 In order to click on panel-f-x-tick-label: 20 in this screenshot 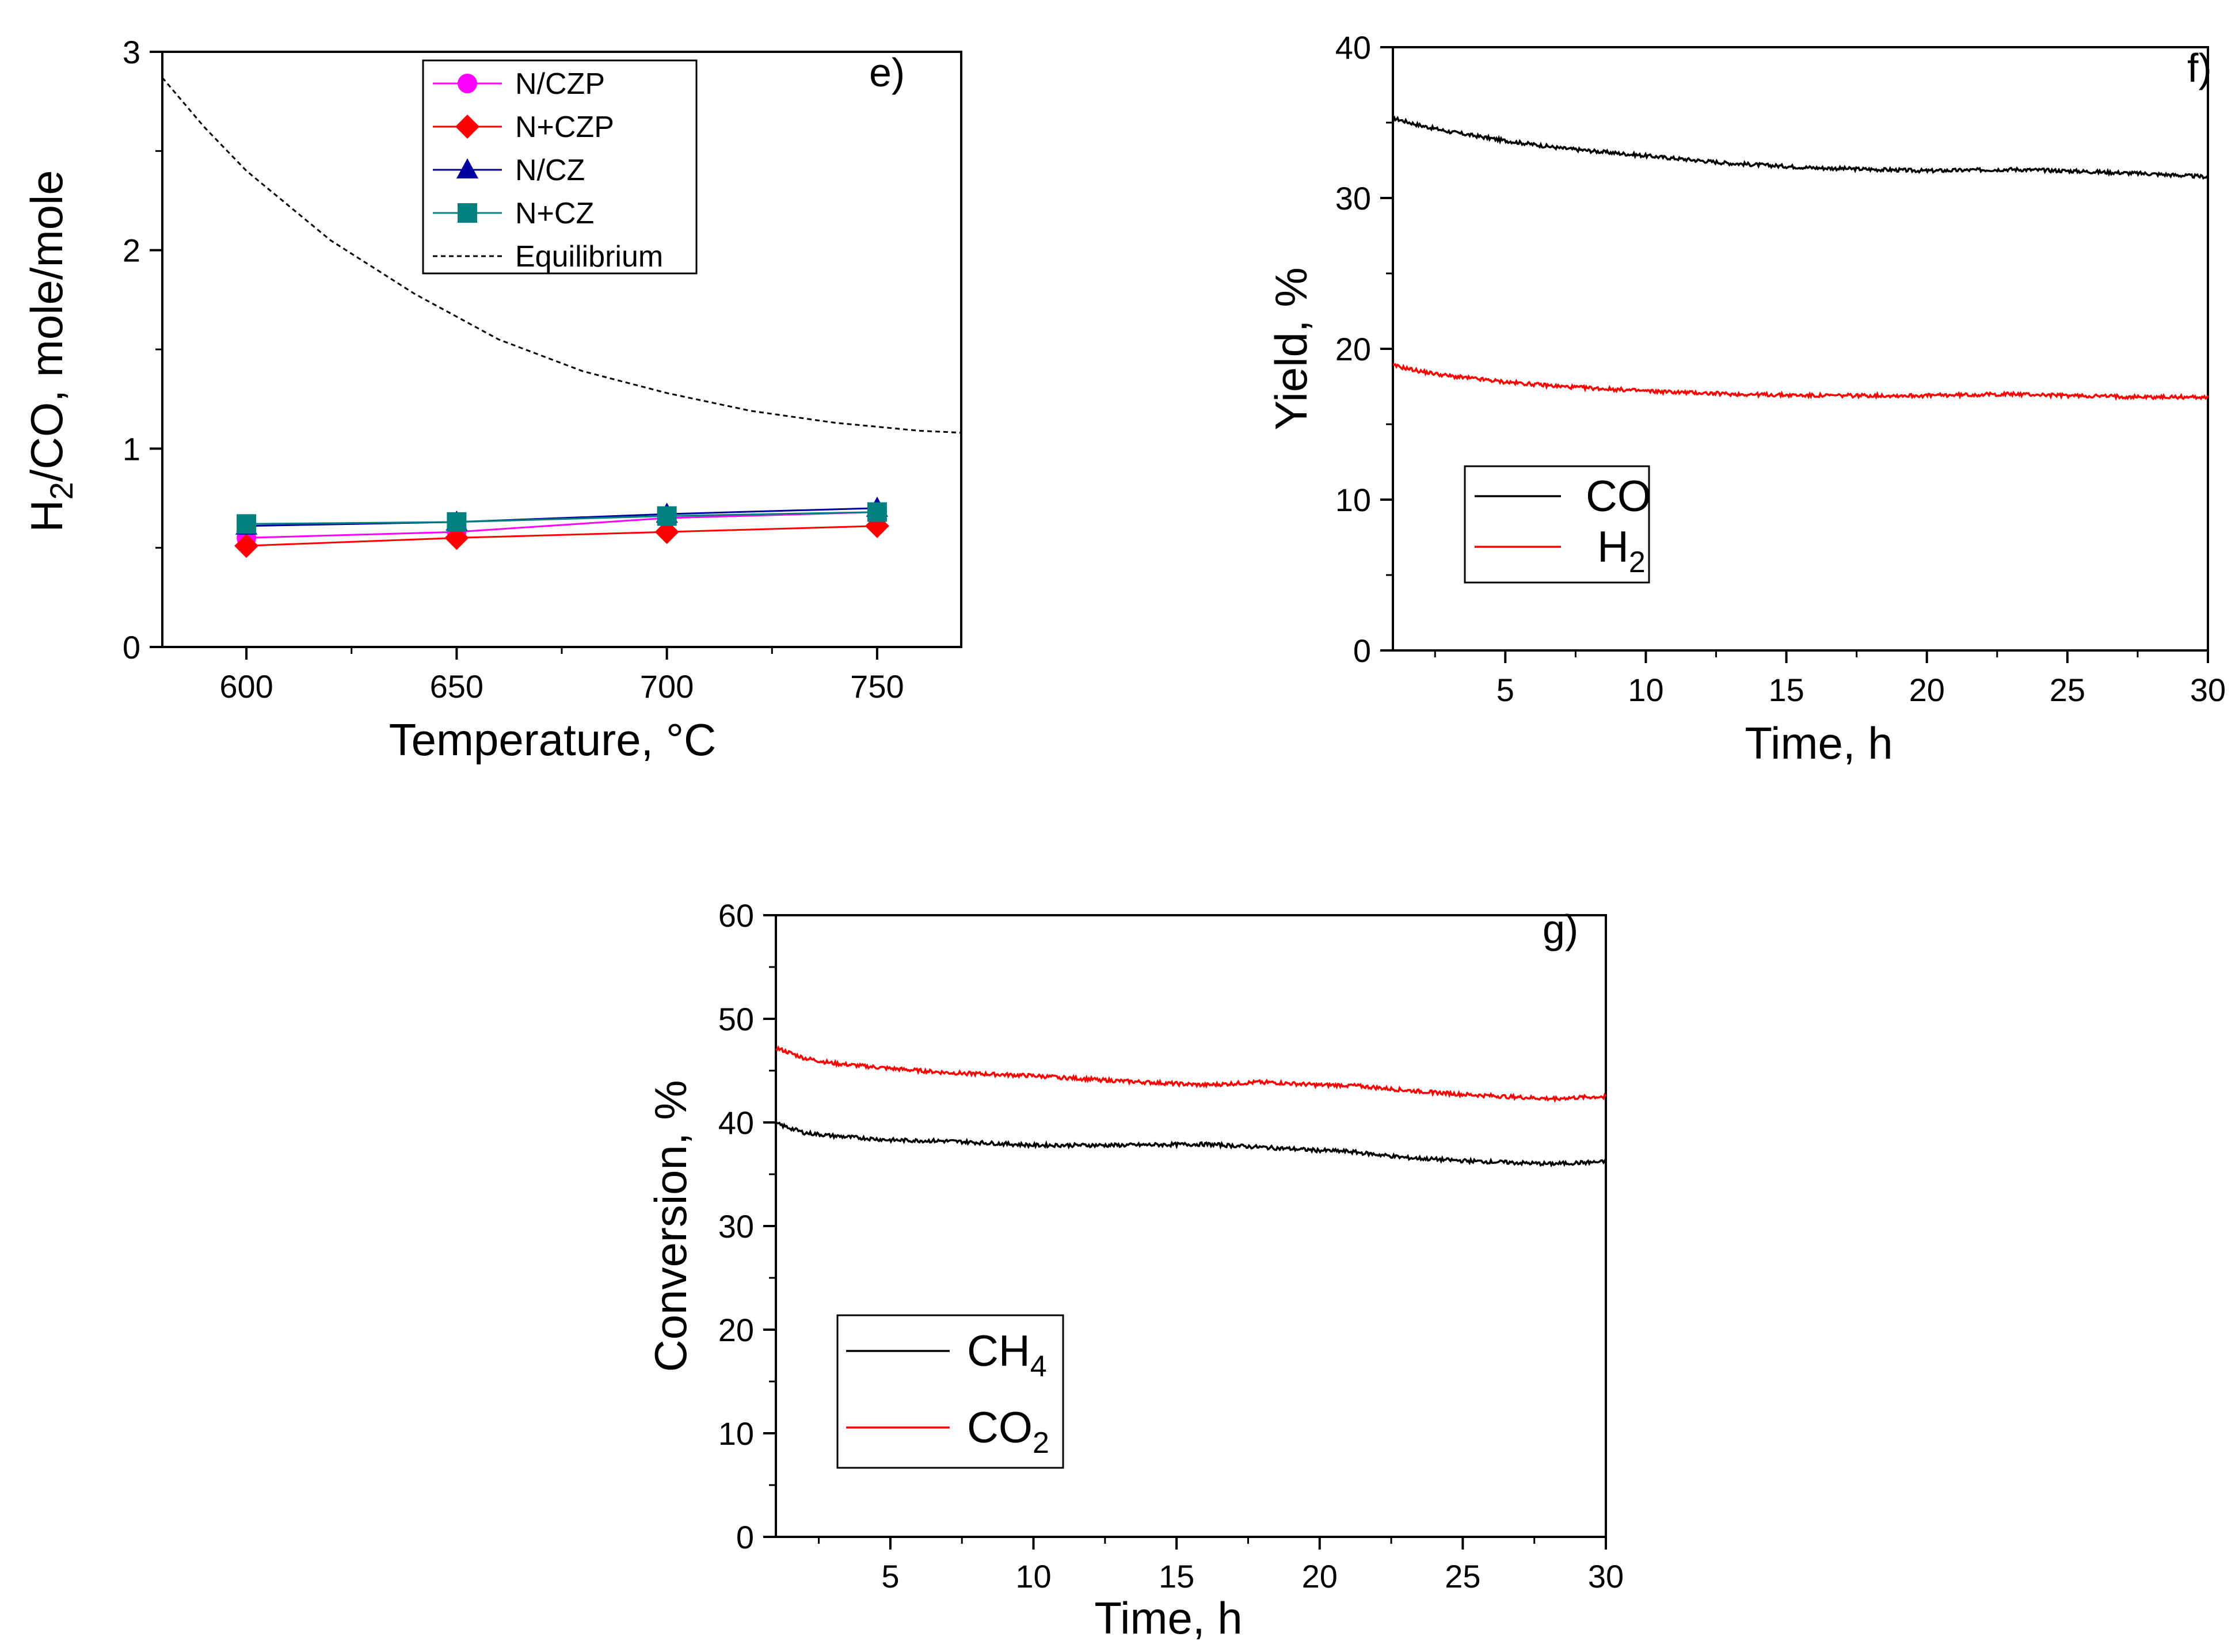, I will do `click(1927, 690)`.